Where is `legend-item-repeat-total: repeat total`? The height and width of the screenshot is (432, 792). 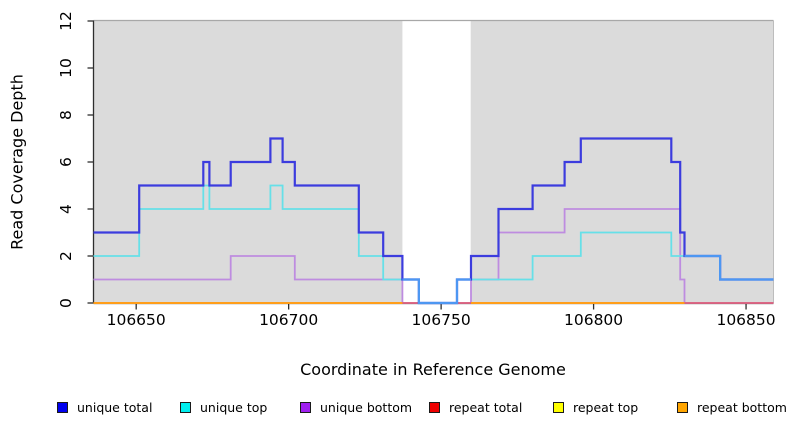
legend-item-repeat-total: repeat total is located at coordinates (475, 407).